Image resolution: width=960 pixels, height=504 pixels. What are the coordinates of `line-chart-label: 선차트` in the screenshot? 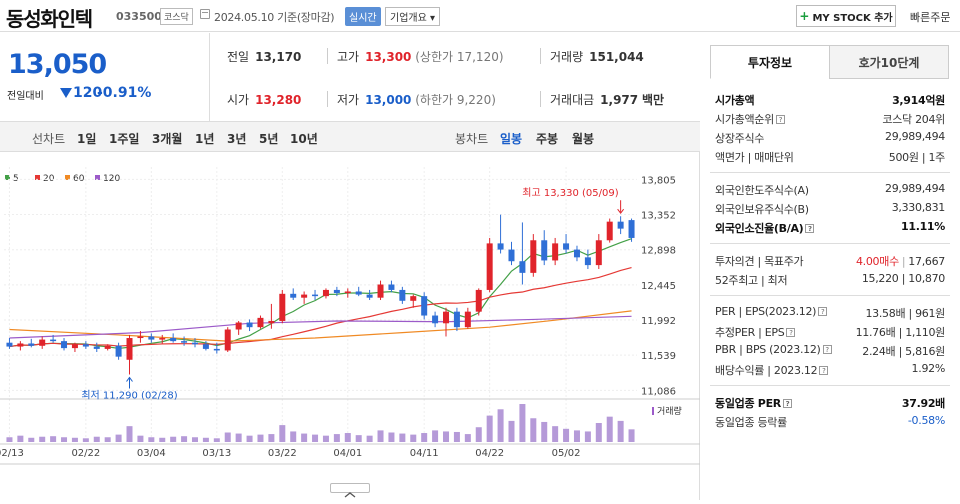 It's located at (49, 139).